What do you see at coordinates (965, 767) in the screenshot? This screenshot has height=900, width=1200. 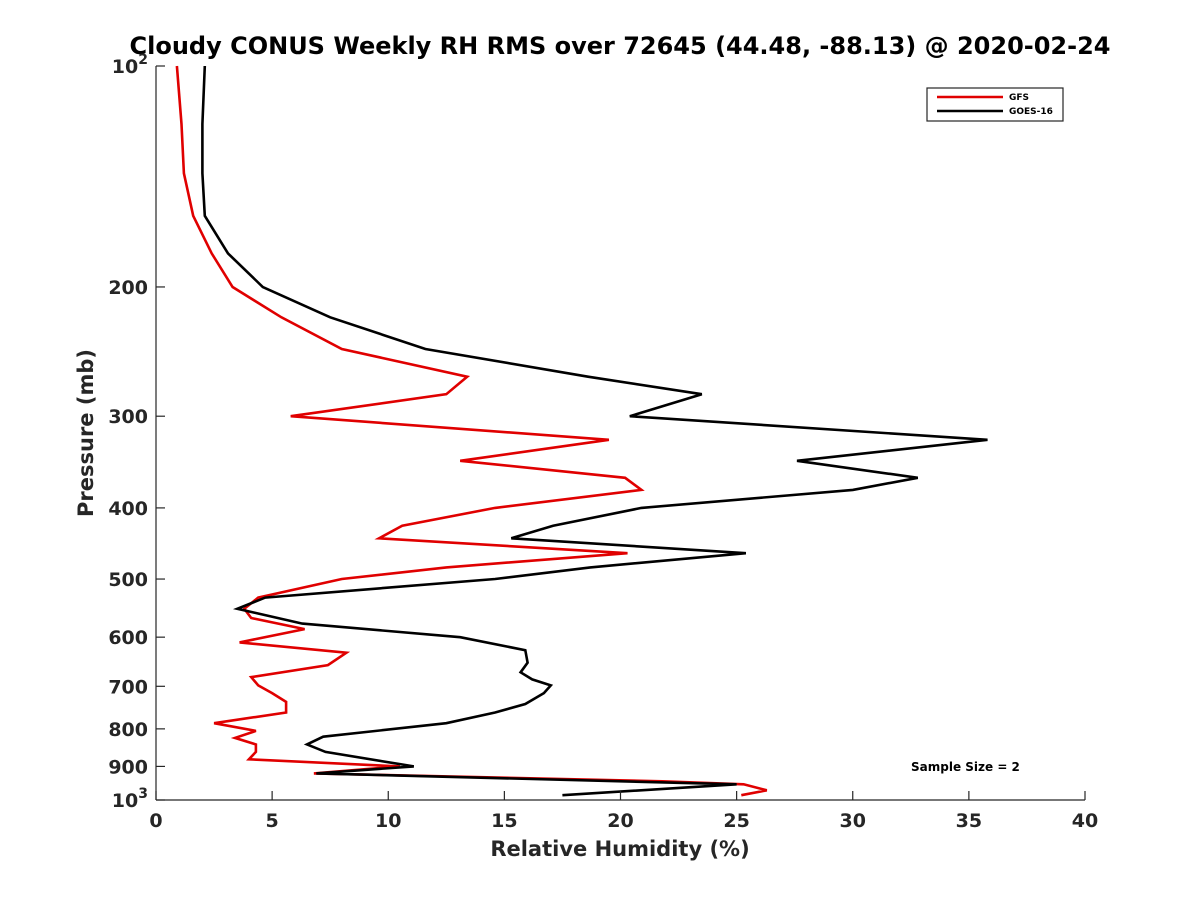 I see `sample-size-annotation: Sample Size = 2` at bounding box center [965, 767].